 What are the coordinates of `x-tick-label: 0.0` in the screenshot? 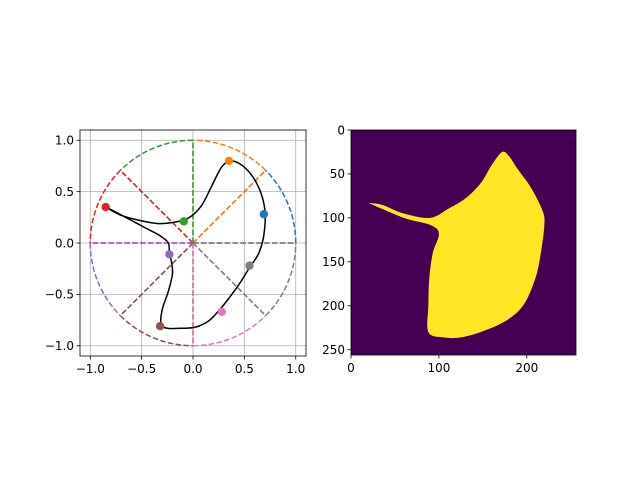 It's located at (192, 369).